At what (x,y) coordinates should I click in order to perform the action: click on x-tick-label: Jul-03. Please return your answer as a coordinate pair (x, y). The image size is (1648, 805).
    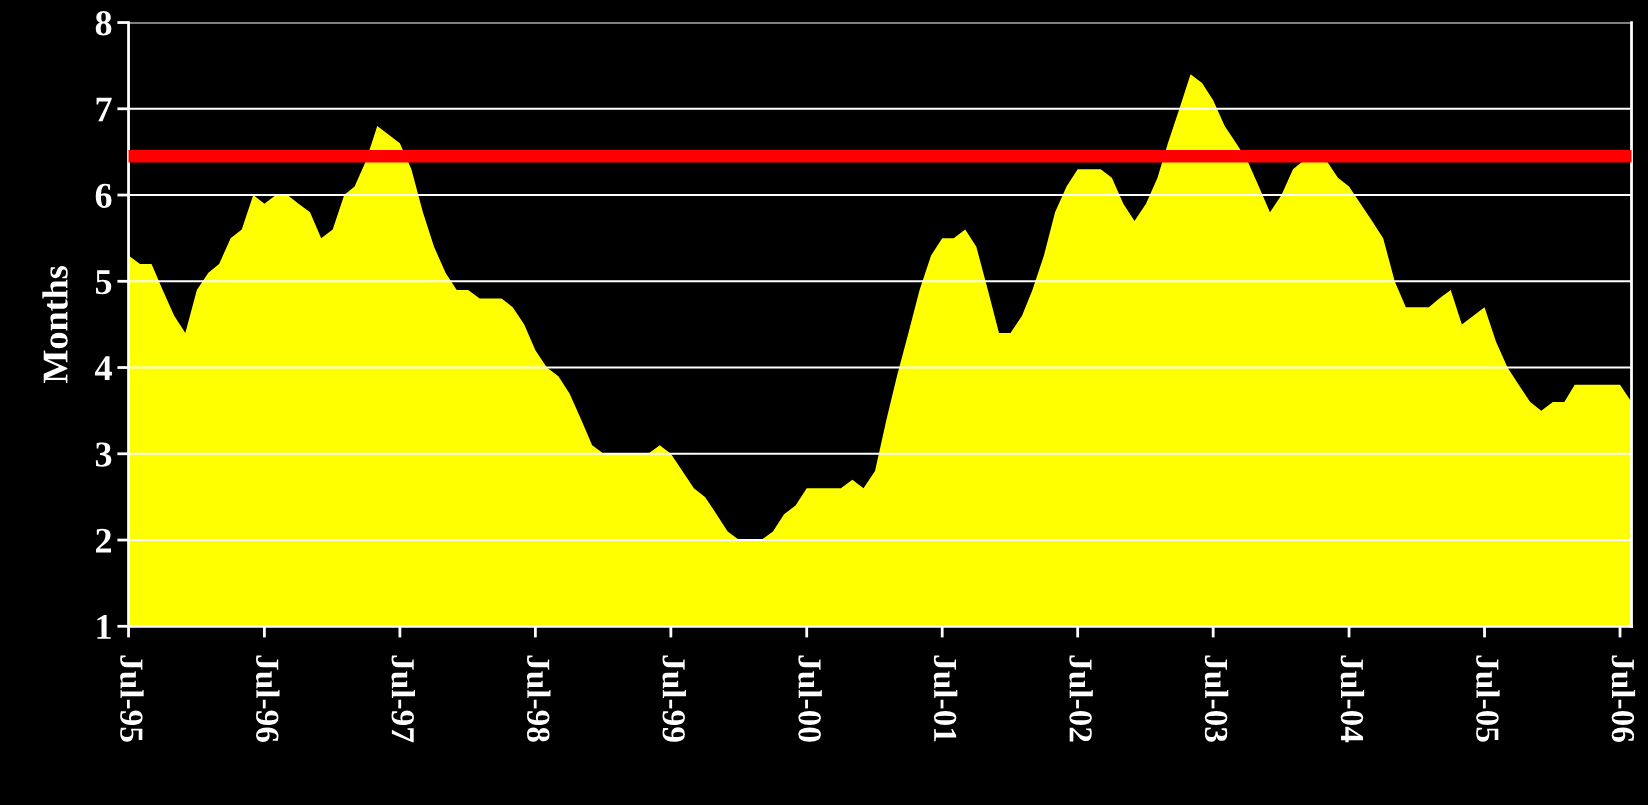
    Looking at the image, I should click on (1216, 698).